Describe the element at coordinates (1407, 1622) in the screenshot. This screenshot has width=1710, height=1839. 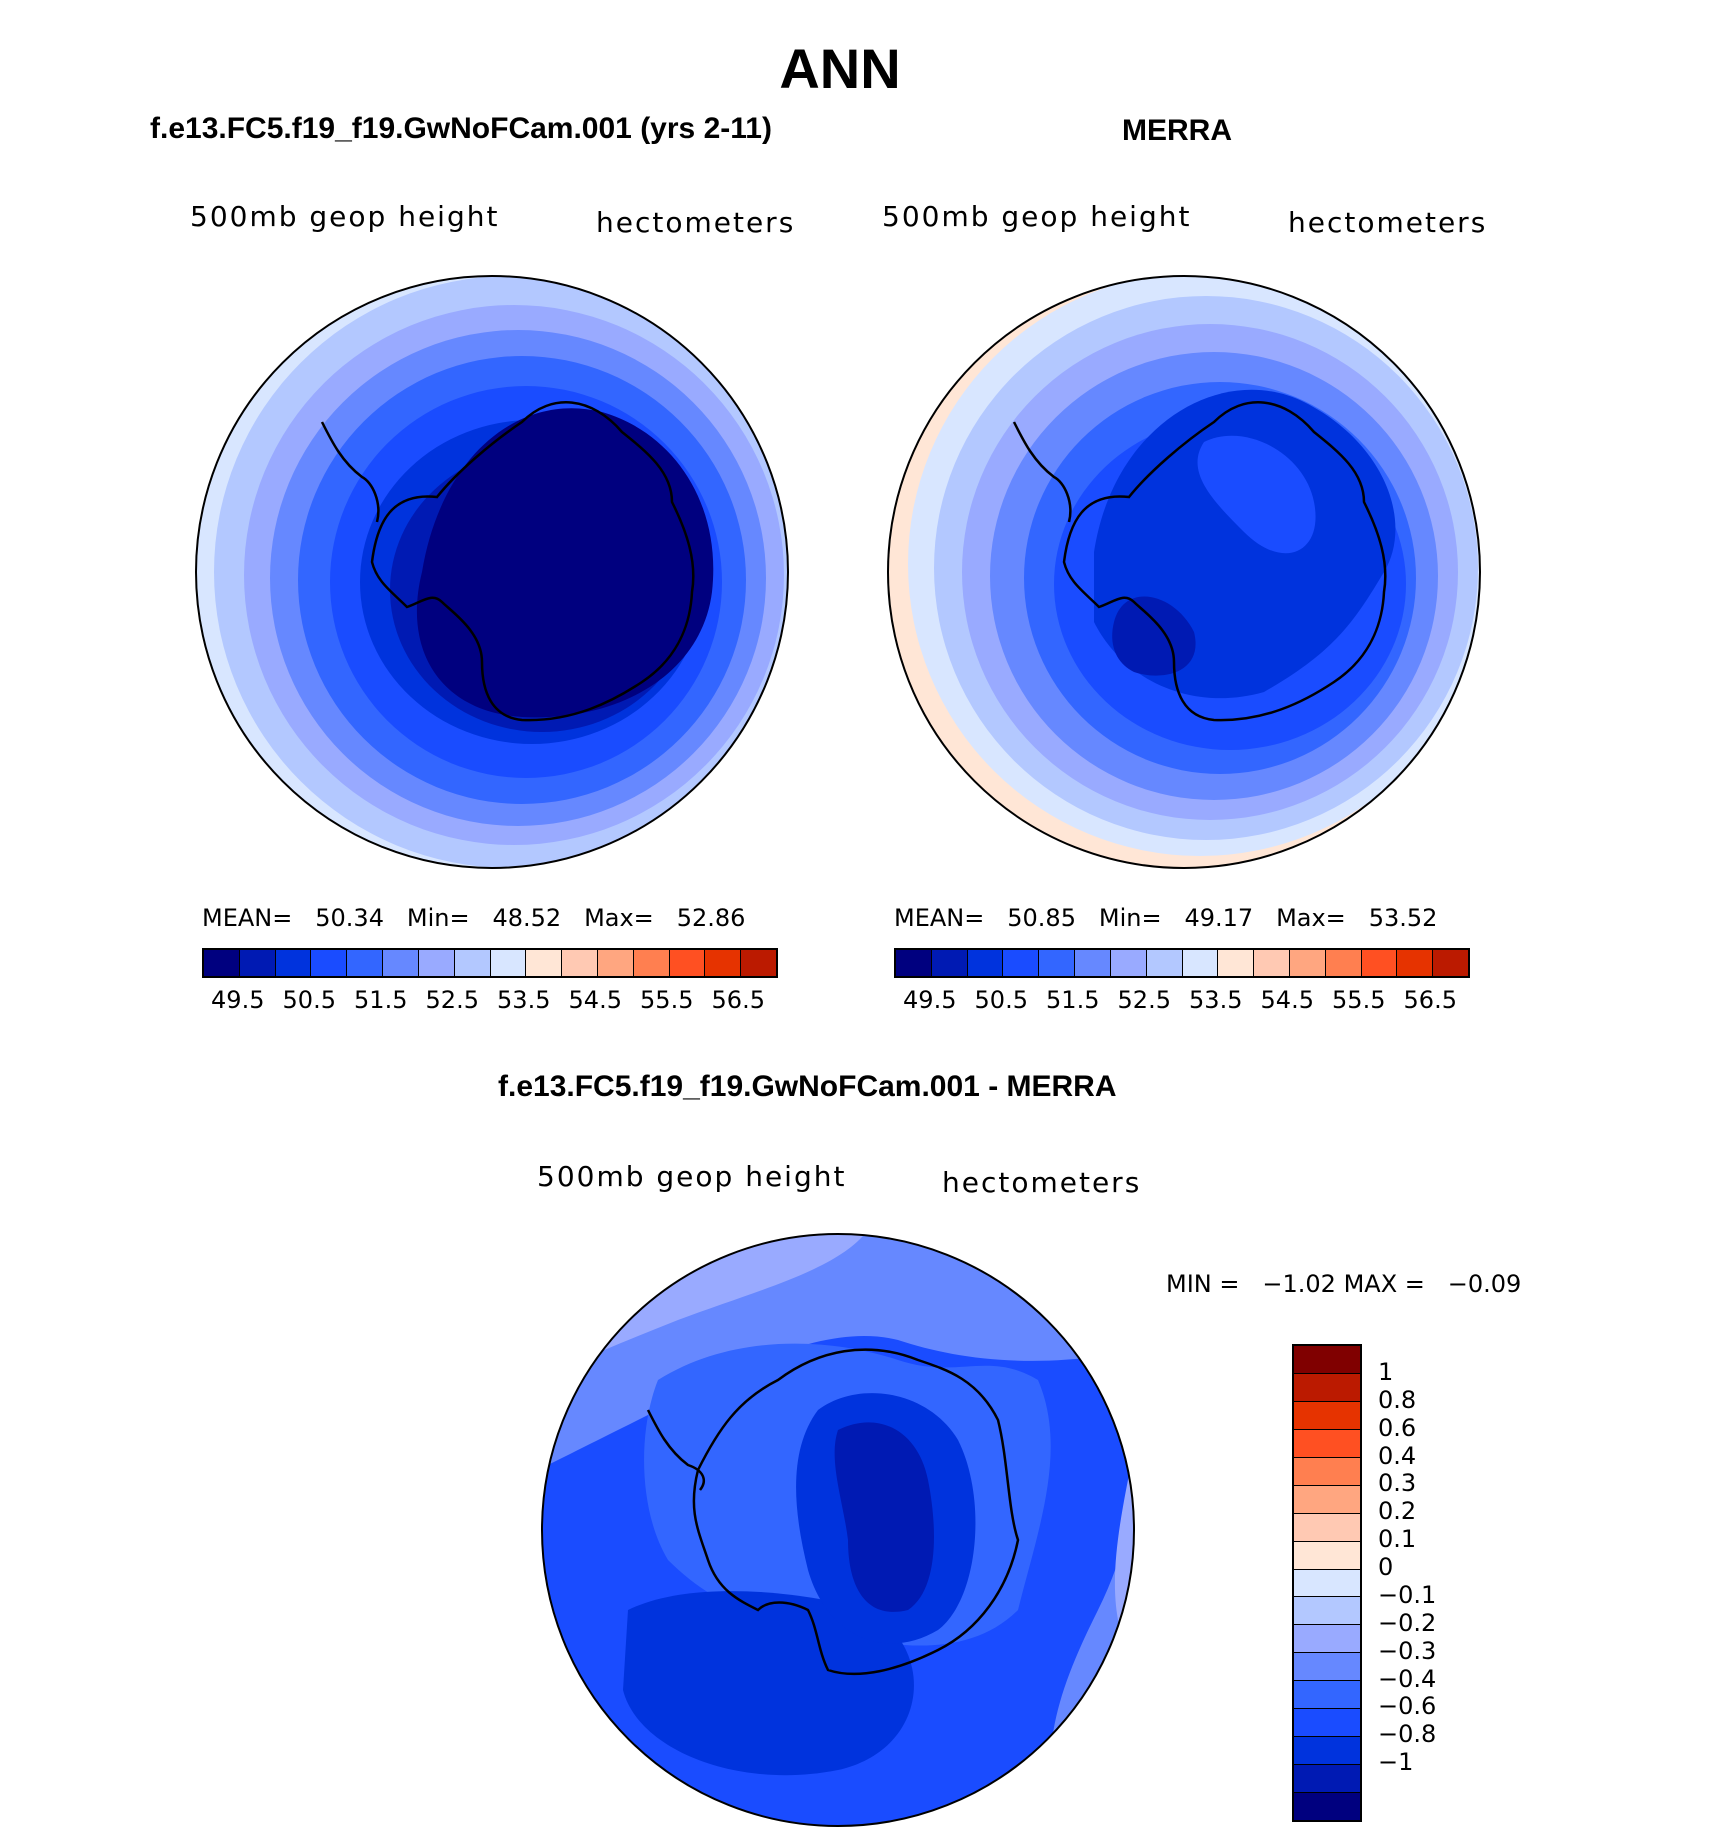
I see `colorbar-tick-label: −0.2` at that location.